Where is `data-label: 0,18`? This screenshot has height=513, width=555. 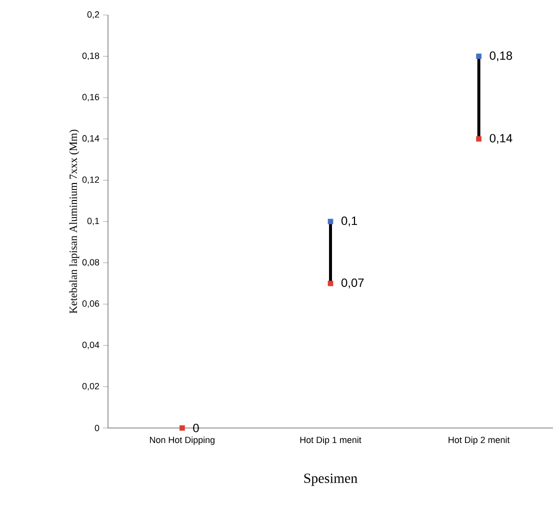
data-label: 0,18 is located at coordinates (501, 56).